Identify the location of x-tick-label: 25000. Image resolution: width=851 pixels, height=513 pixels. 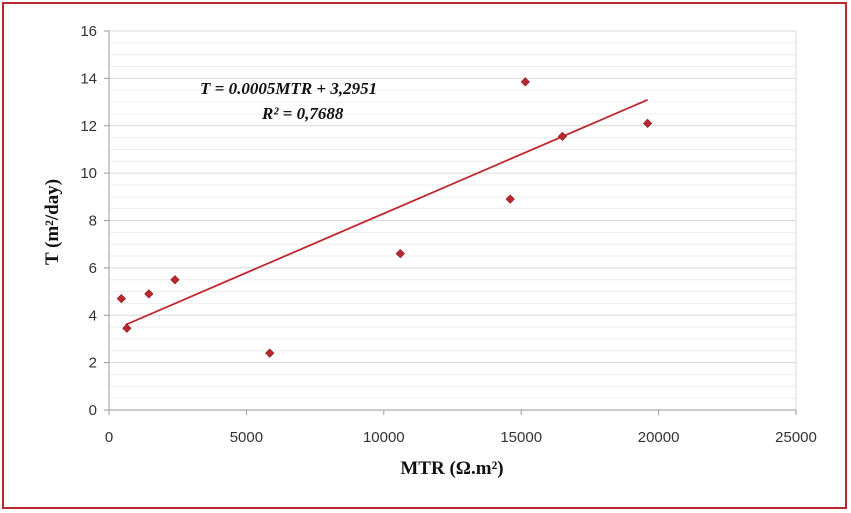
(796, 437).